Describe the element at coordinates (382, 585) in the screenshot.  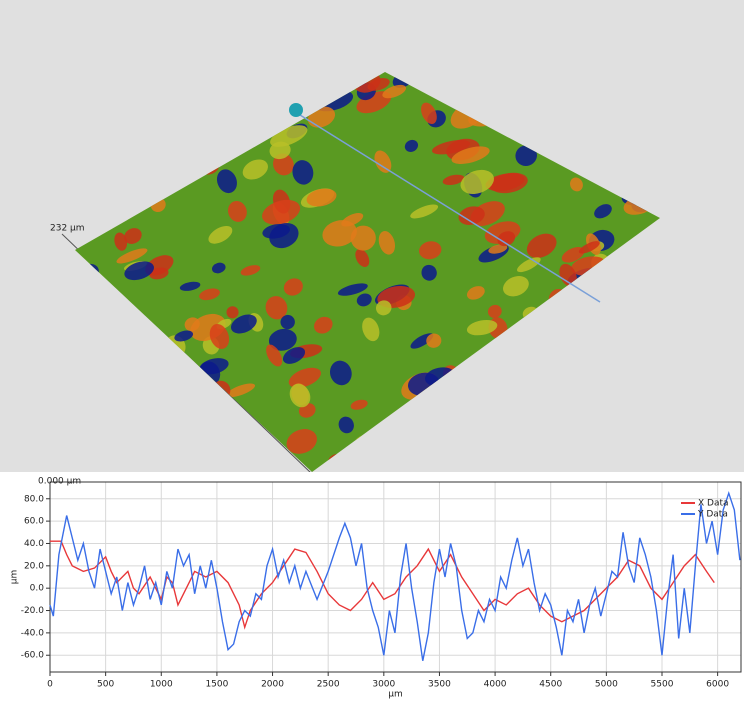
I see `series-line` at that location.